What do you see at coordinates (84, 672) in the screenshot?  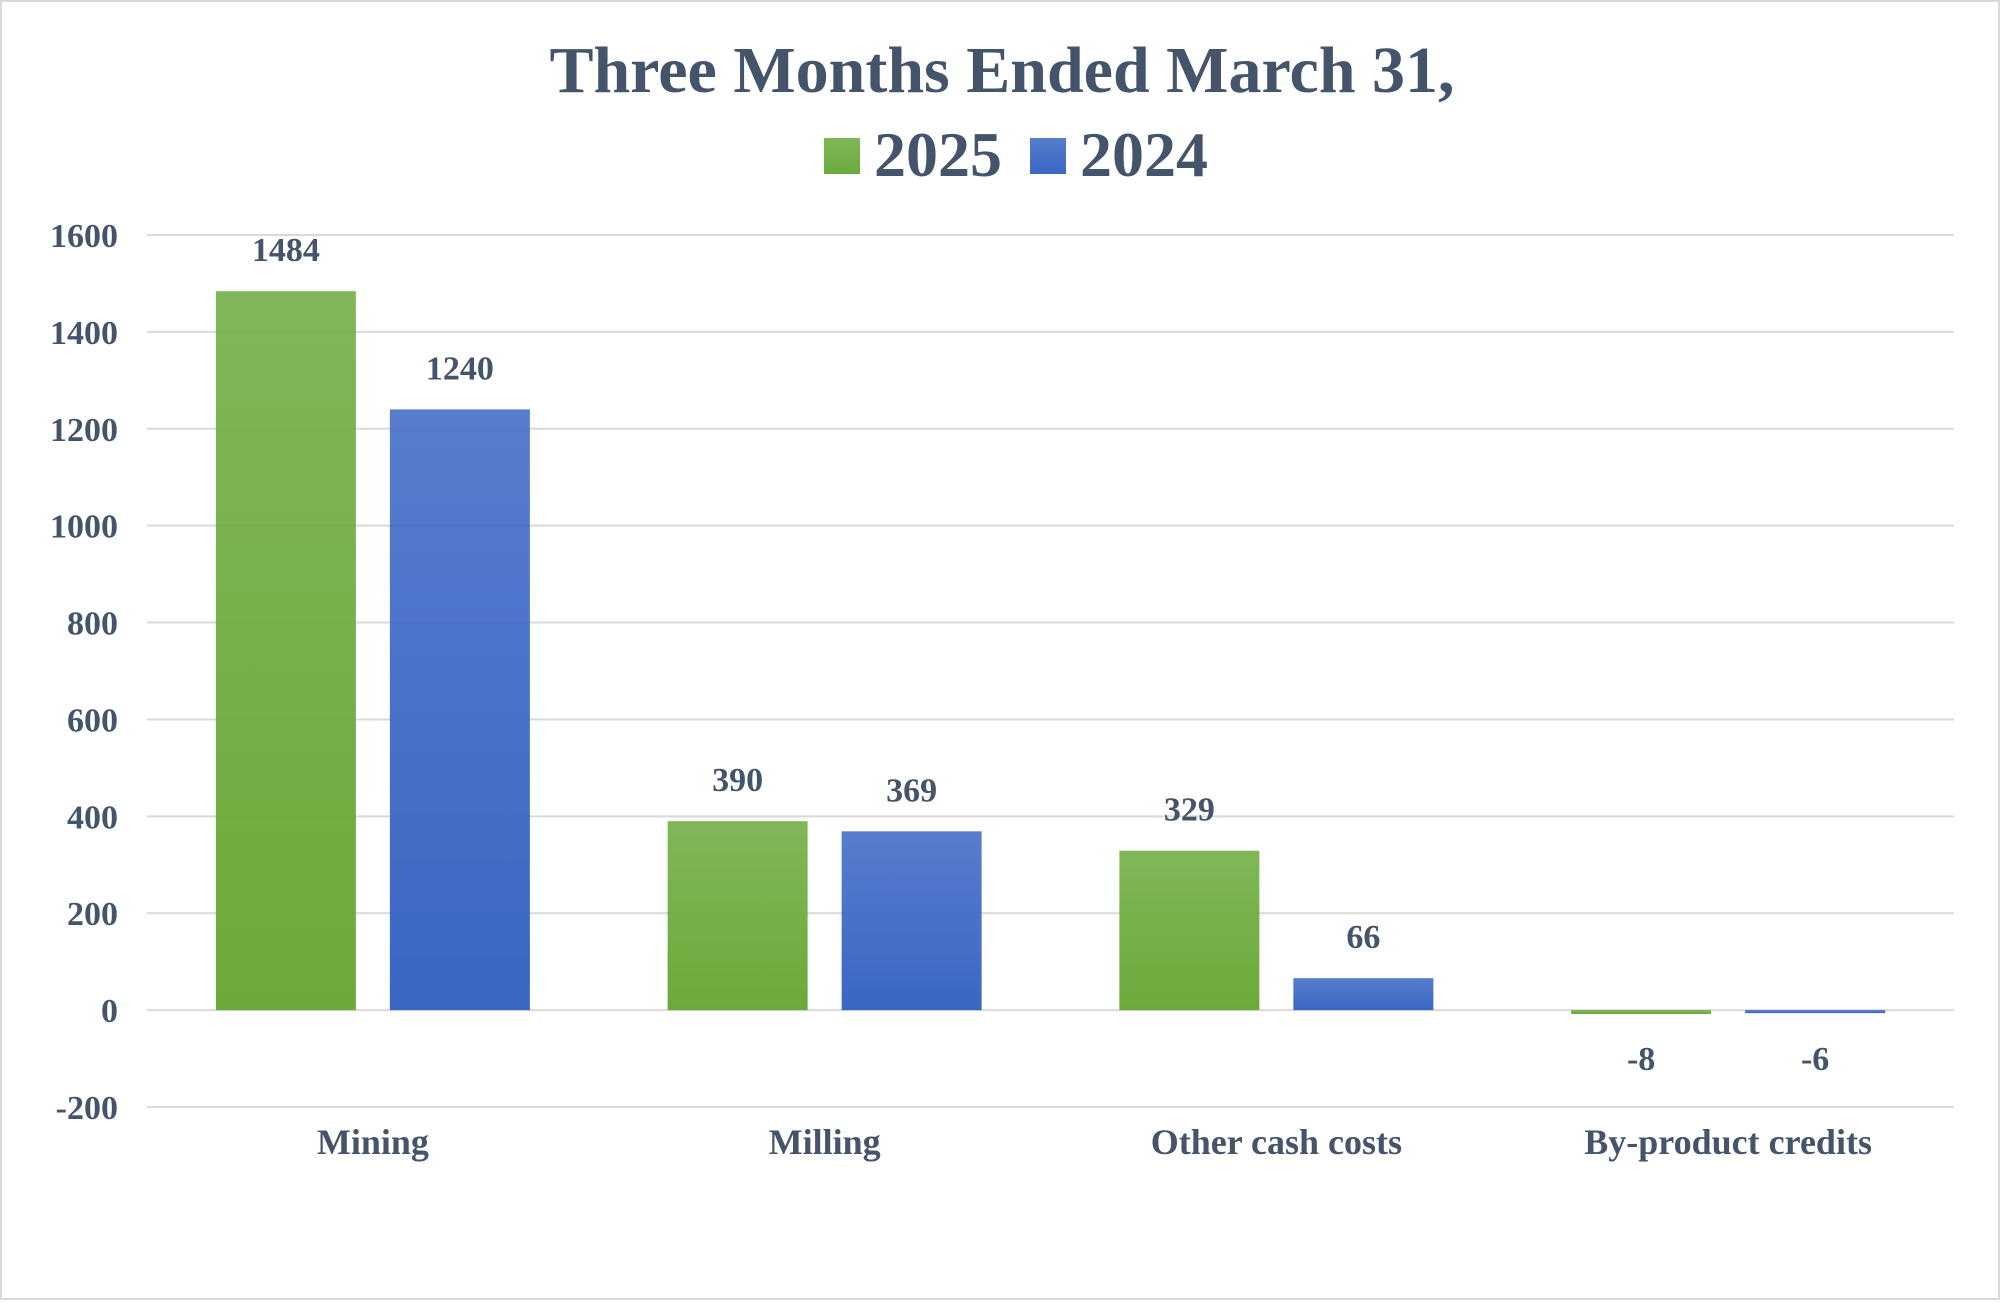 I see `y-axis: -200 0 200 400 600 800 1000 1200 1400 1600` at bounding box center [84, 672].